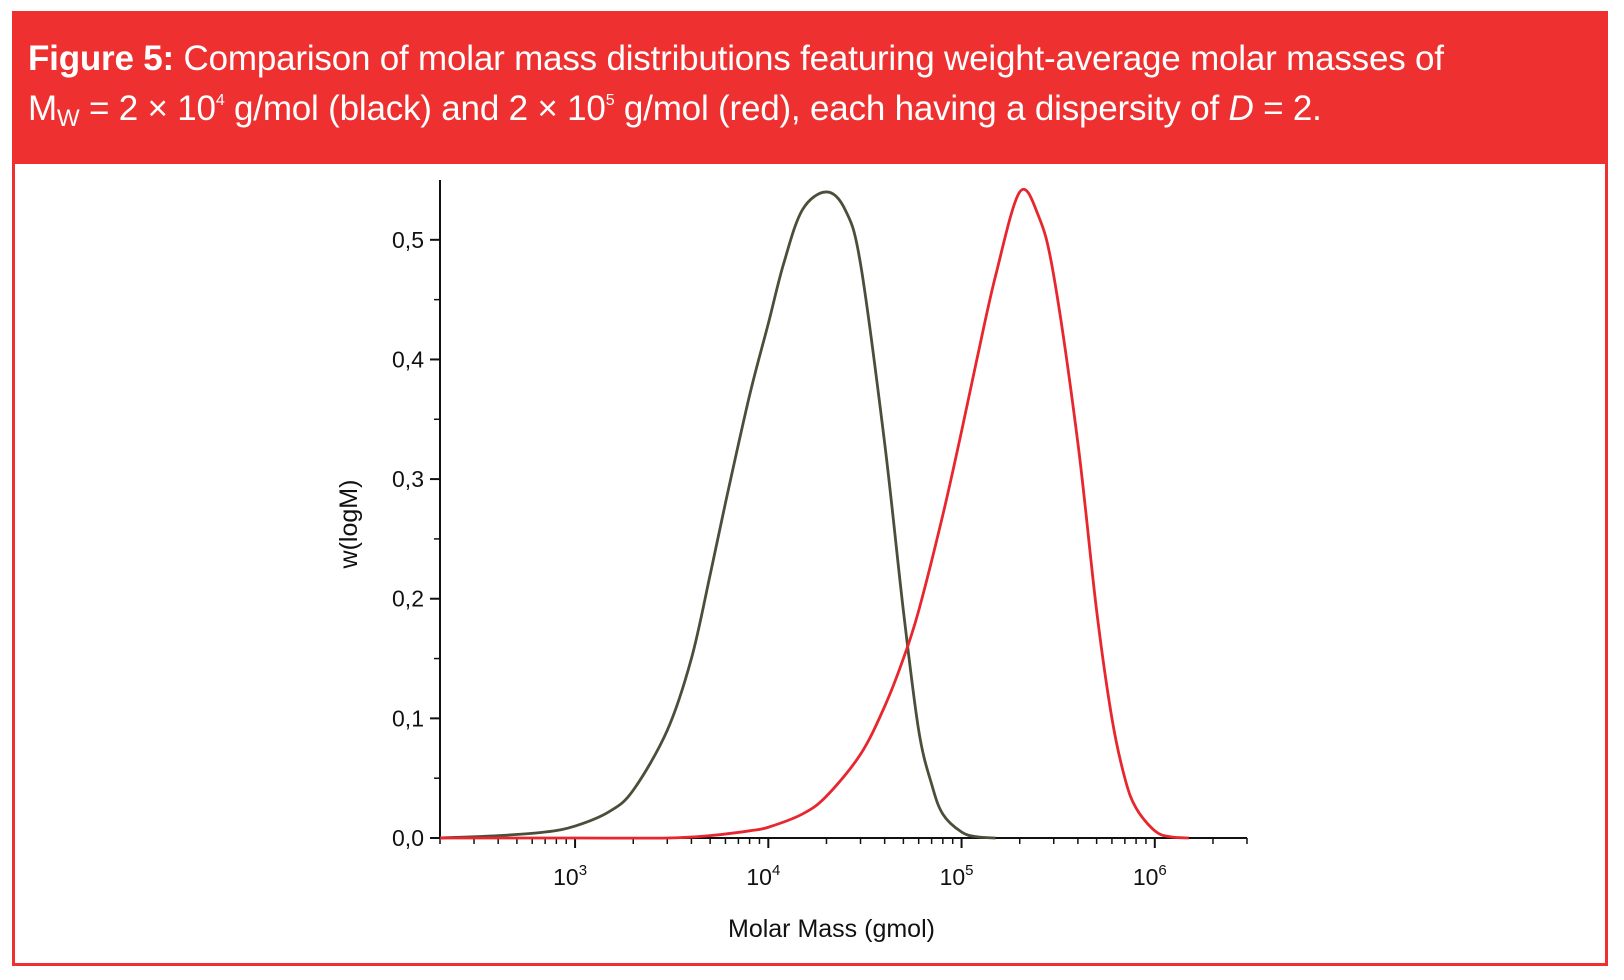 Image resolution: width=1624 pixels, height=980 pixels. I want to click on caption-mw: M, so click(42, 108).